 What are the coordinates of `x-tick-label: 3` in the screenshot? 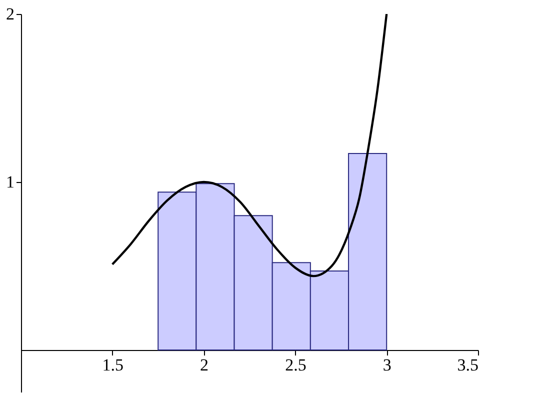 It's located at (387, 365).